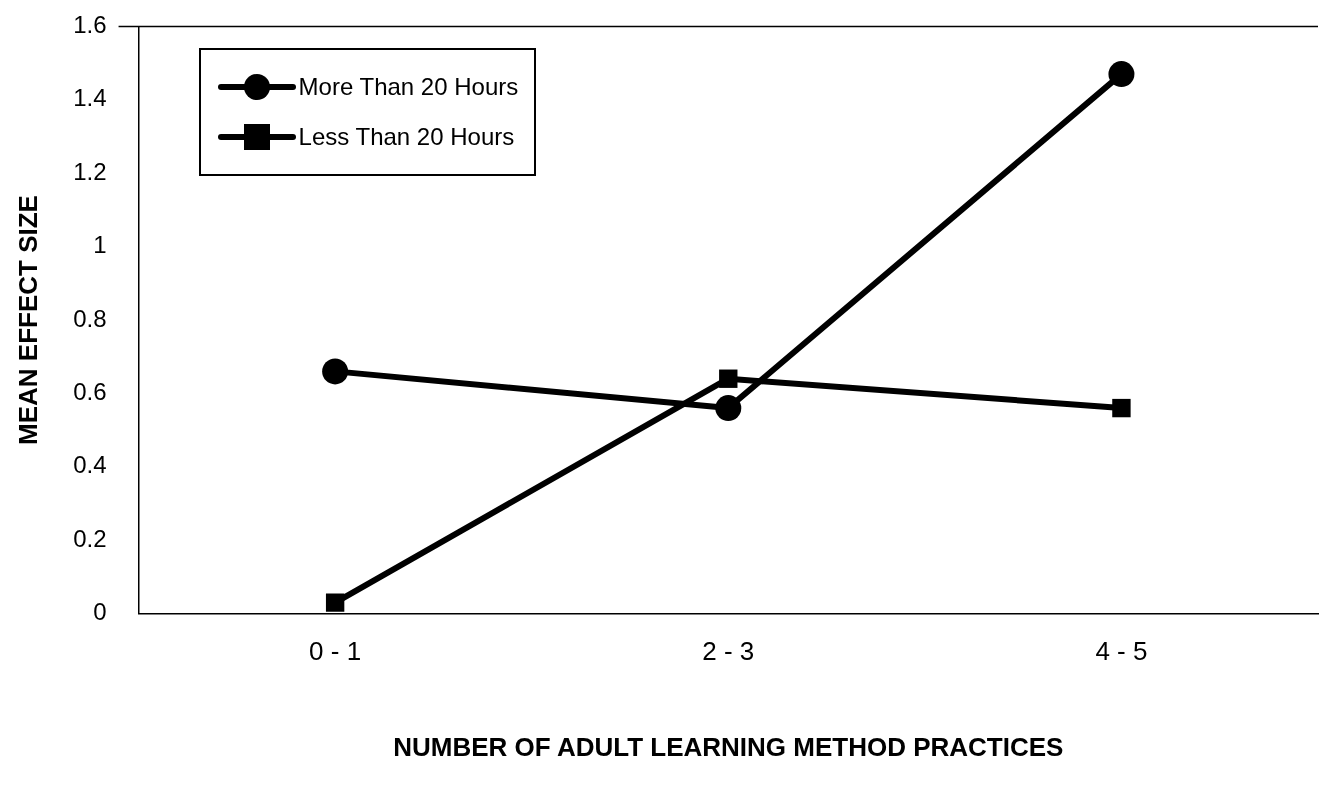  Describe the element at coordinates (27, 320) in the screenshot. I see `y-axis-title: MEAN EFFECT SIZE` at that location.